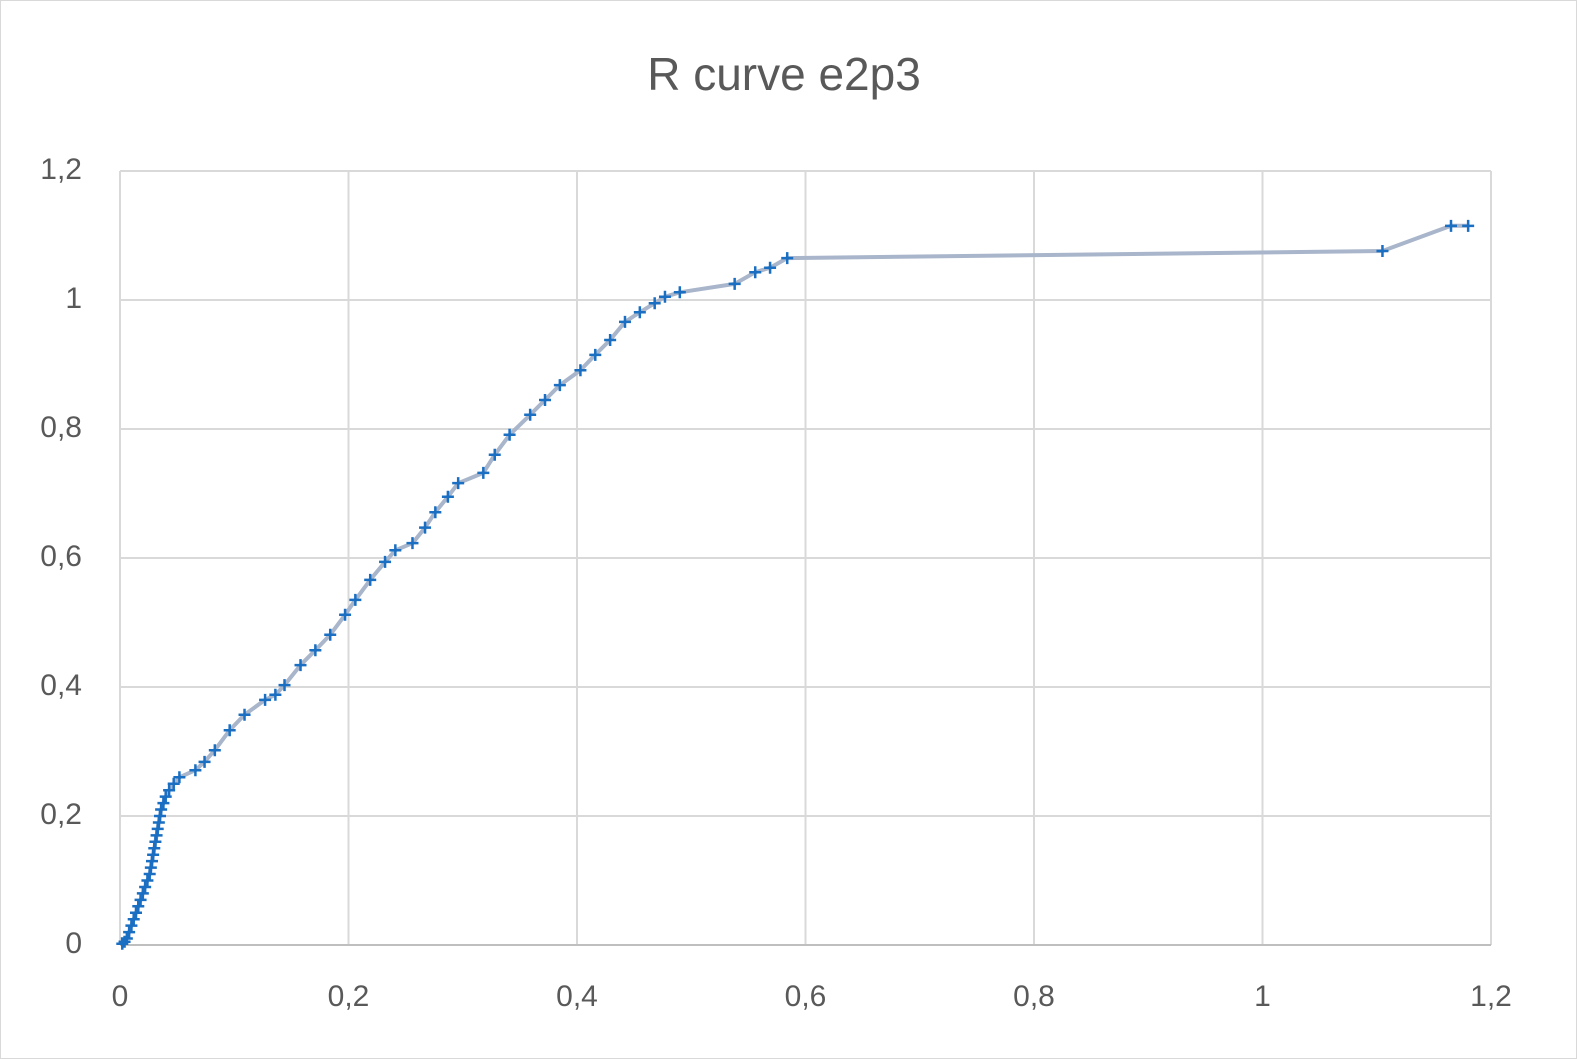 Image resolution: width=1577 pixels, height=1059 pixels. I want to click on y-tick-label: 0,4, so click(61, 685).